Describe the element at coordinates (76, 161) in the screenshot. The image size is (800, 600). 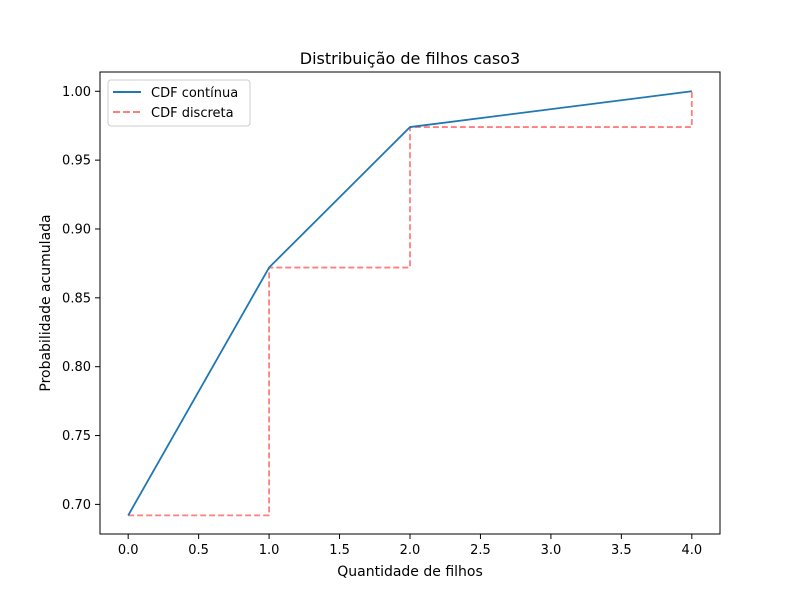
I see `y-tick-label: 0.95` at that location.